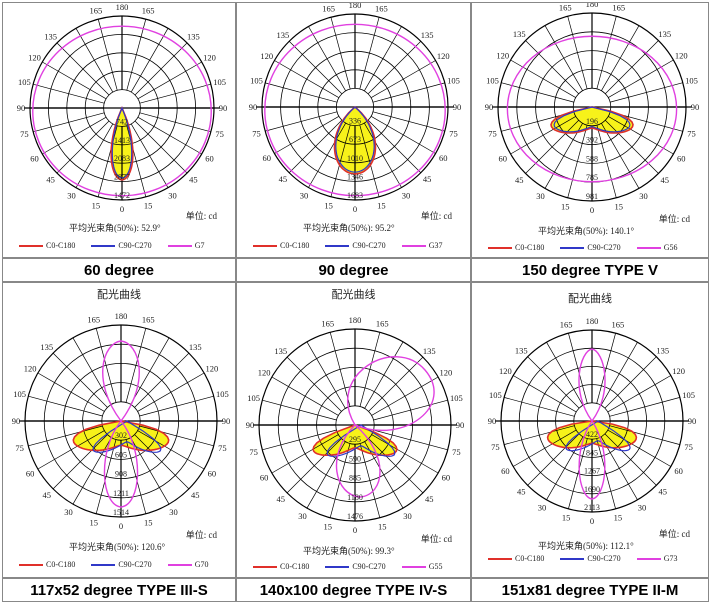  What do you see at coordinates (121, 474) in the screenshot?
I see `radial-value-label: 908` at bounding box center [121, 474].